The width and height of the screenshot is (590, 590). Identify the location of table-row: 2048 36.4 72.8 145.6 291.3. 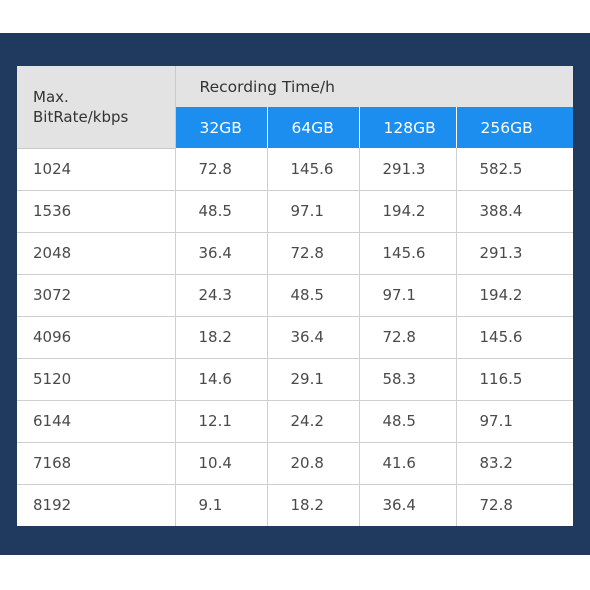
(295, 252).